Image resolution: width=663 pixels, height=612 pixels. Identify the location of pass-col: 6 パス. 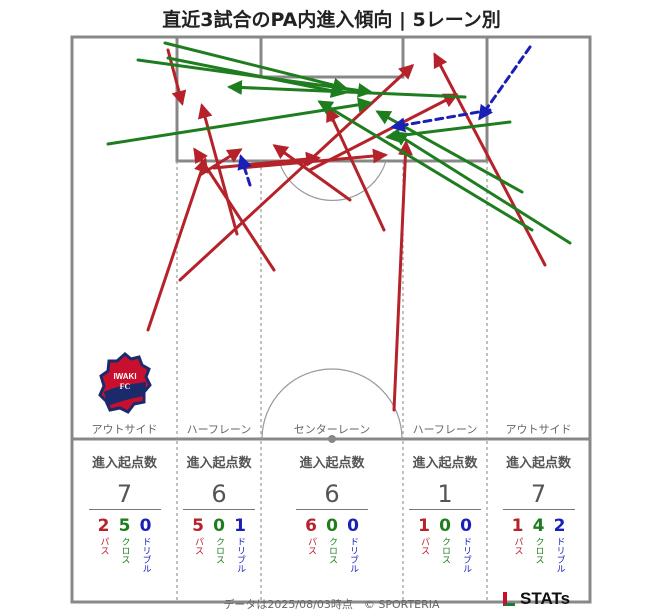
(311, 544).